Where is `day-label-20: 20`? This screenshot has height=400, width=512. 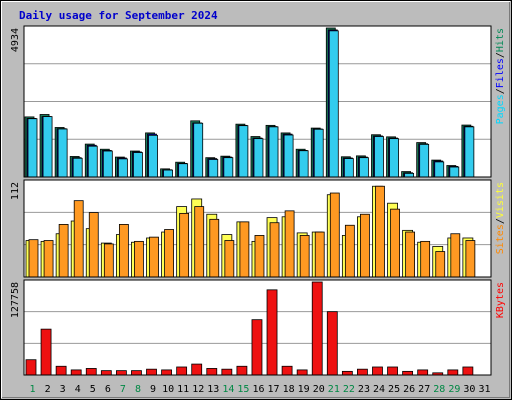
day-label-20: 20 is located at coordinates (319, 389).